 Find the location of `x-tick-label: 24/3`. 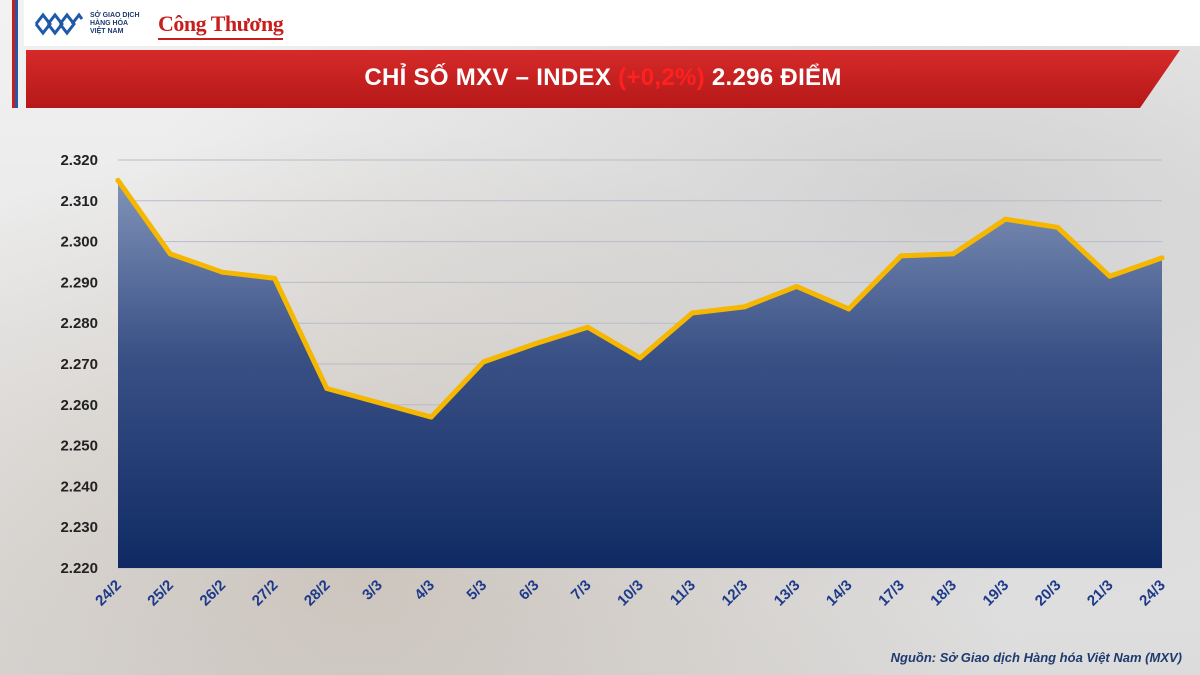

x-tick-label: 24/3 is located at coordinates (1152, 593).